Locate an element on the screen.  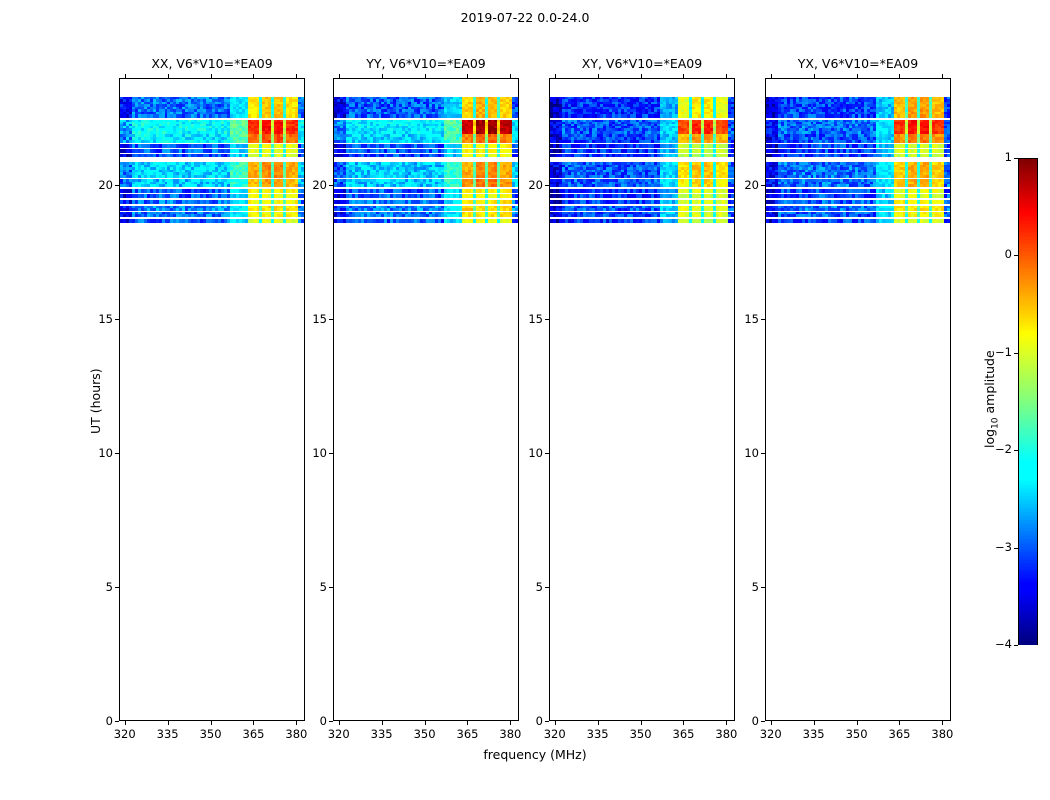
x-tick-label: 320 is located at coordinates (339, 734).